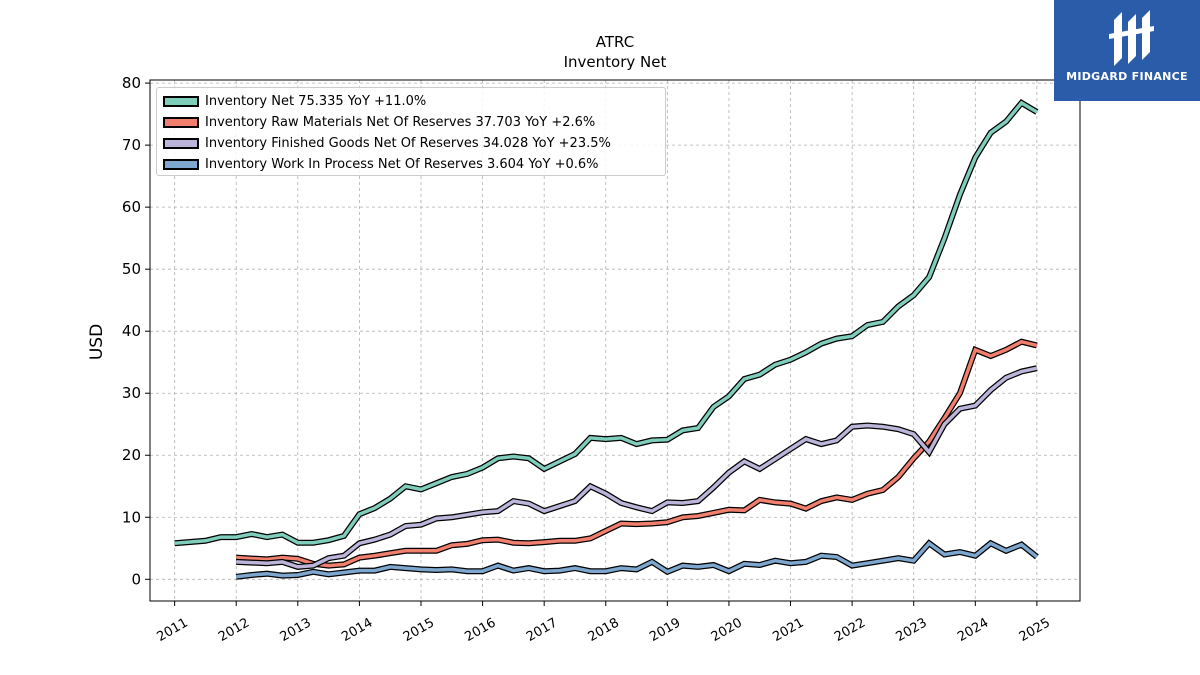 The width and height of the screenshot is (1200, 675). I want to click on y-tick-label: 40, so click(131, 331).